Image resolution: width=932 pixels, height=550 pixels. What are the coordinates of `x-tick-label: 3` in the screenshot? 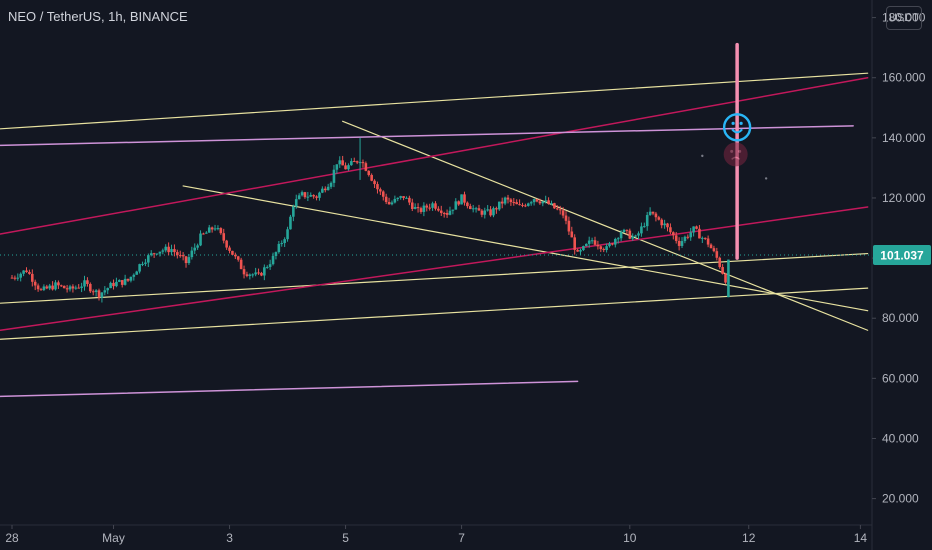 It's located at (229, 538).